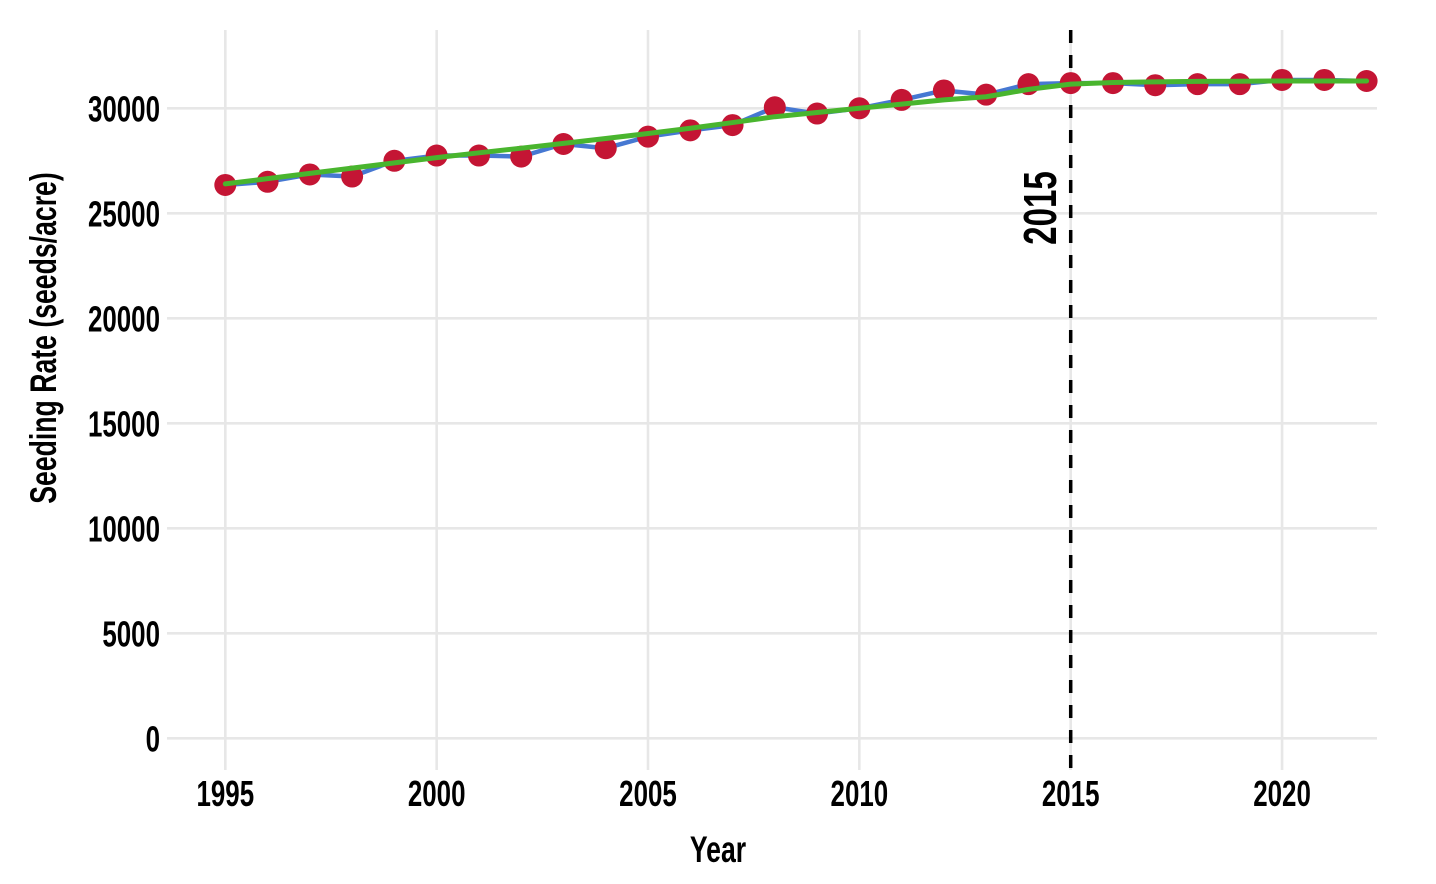 The height and width of the screenshot is (884, 1436). What do you see at coordinates (753, 794) in the screenshot?
I see `x-tick-labels: 1995 2000 2005 2010 2015 2020` at bounding box center [753, 794].